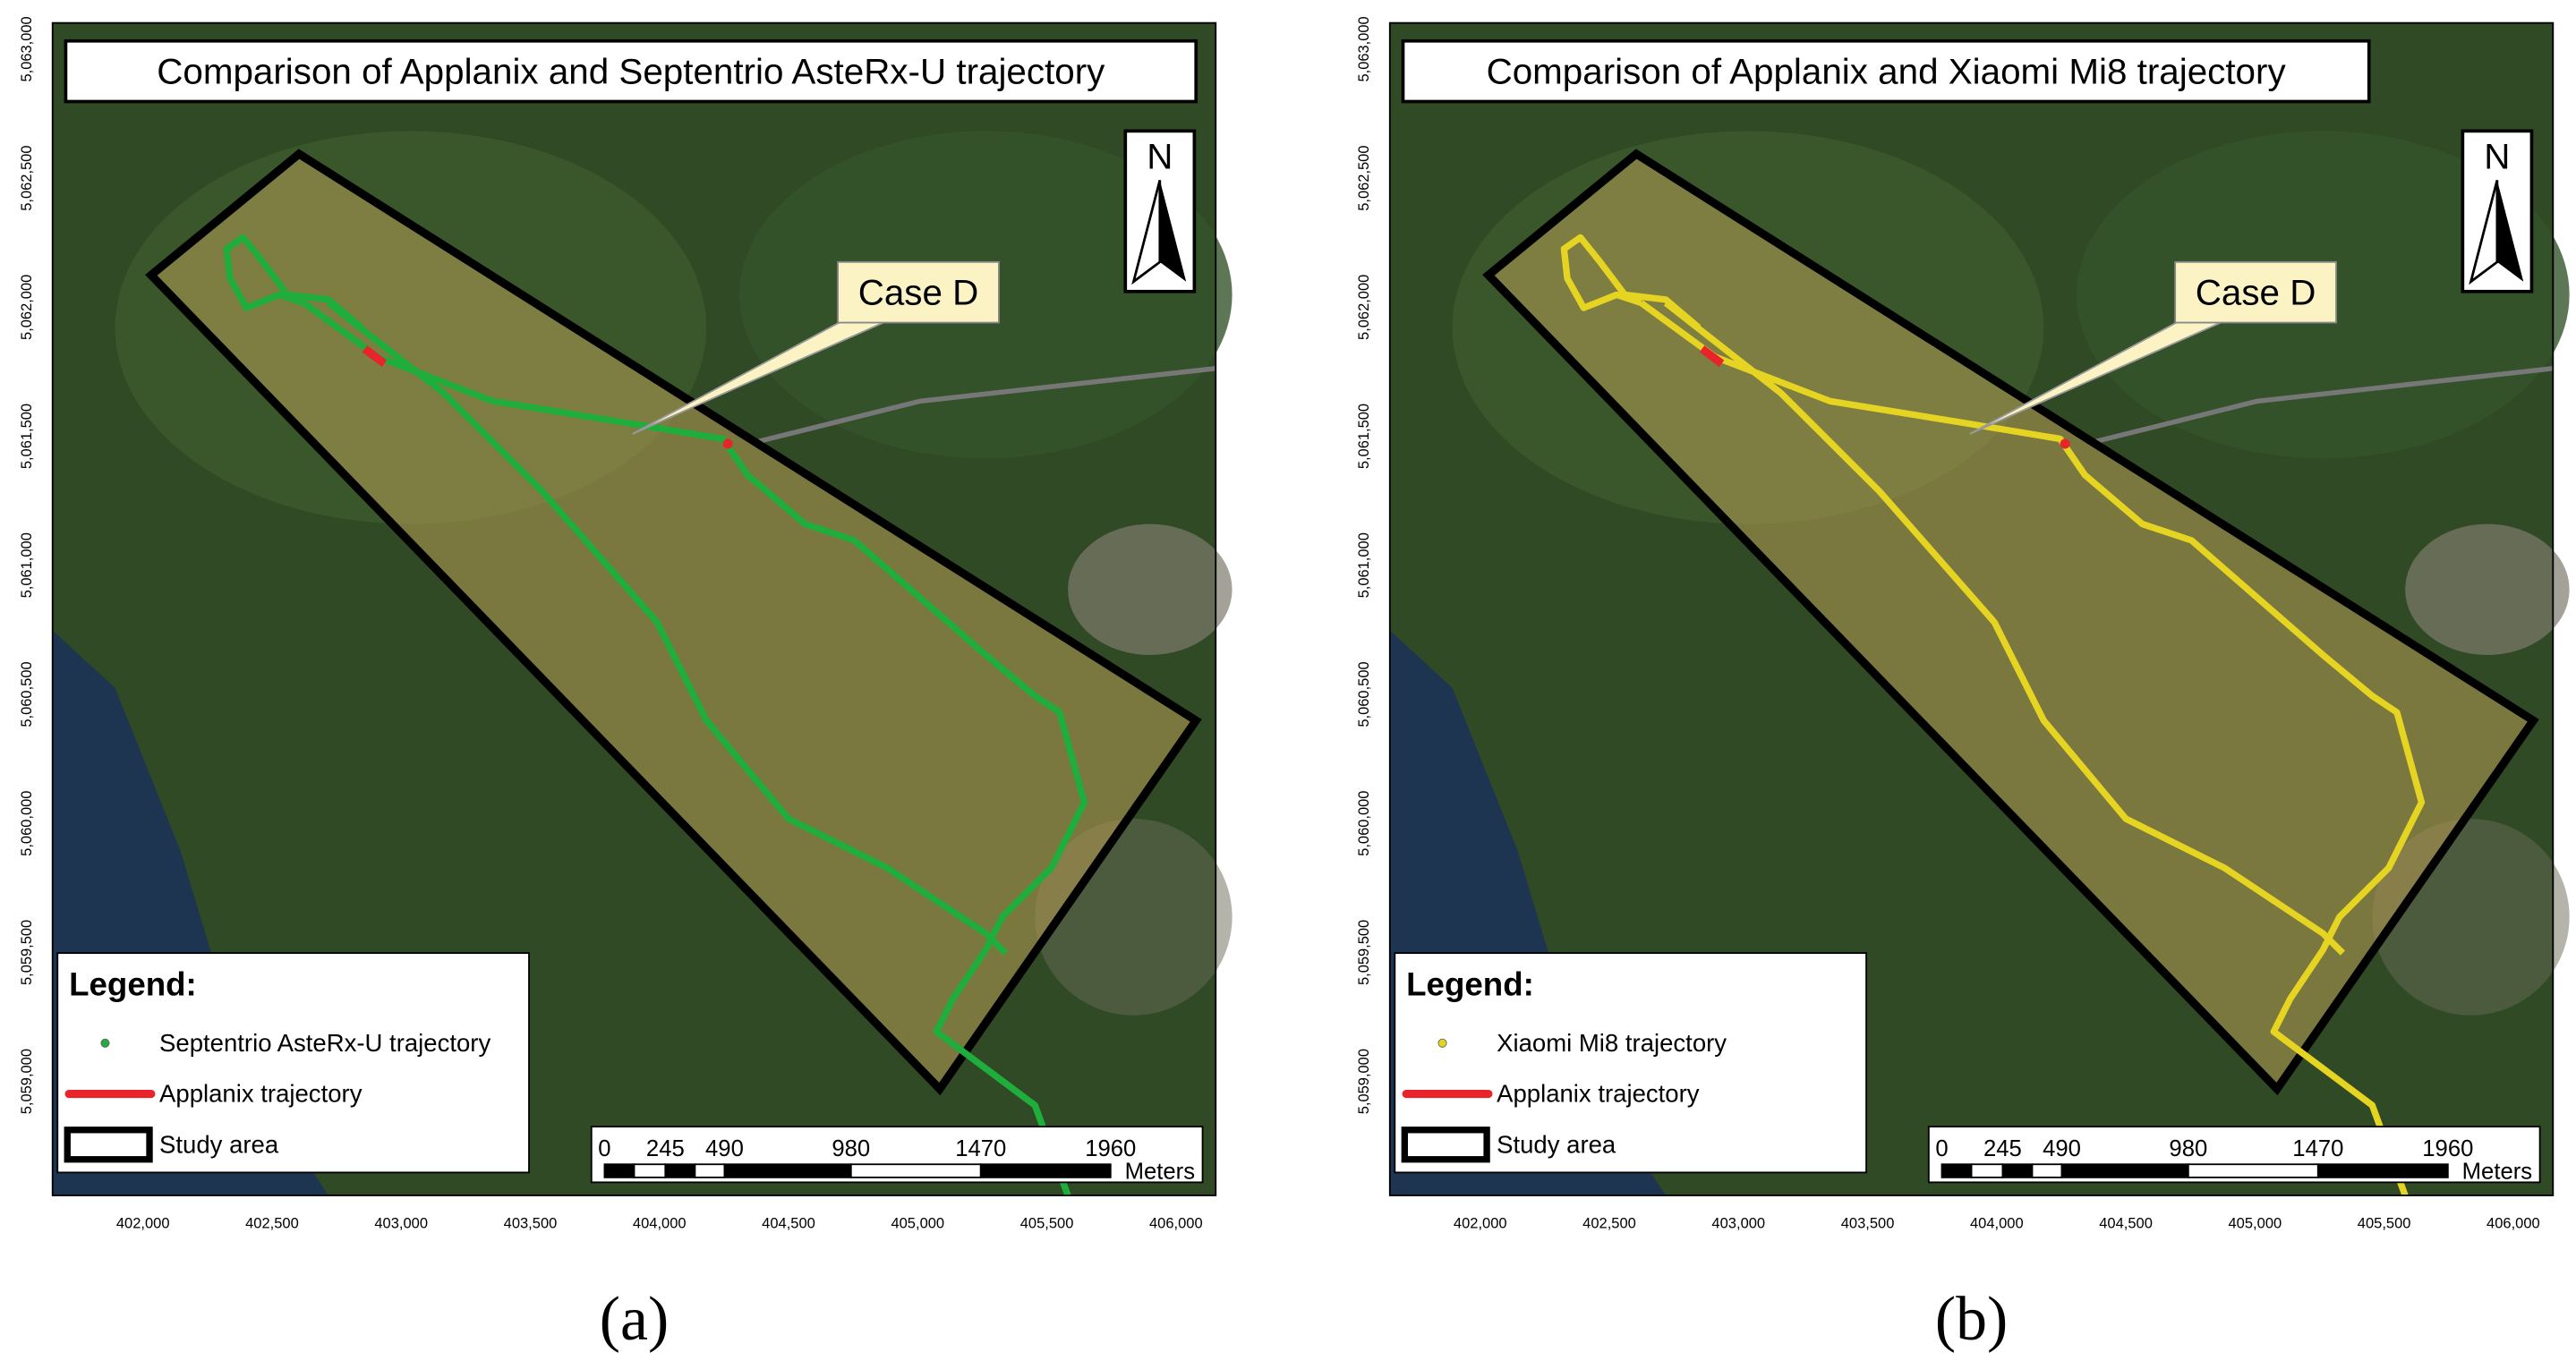 The width and height of the screenshot is (2576, 1369). I want to click on north-arrow, so click(1173, 231).